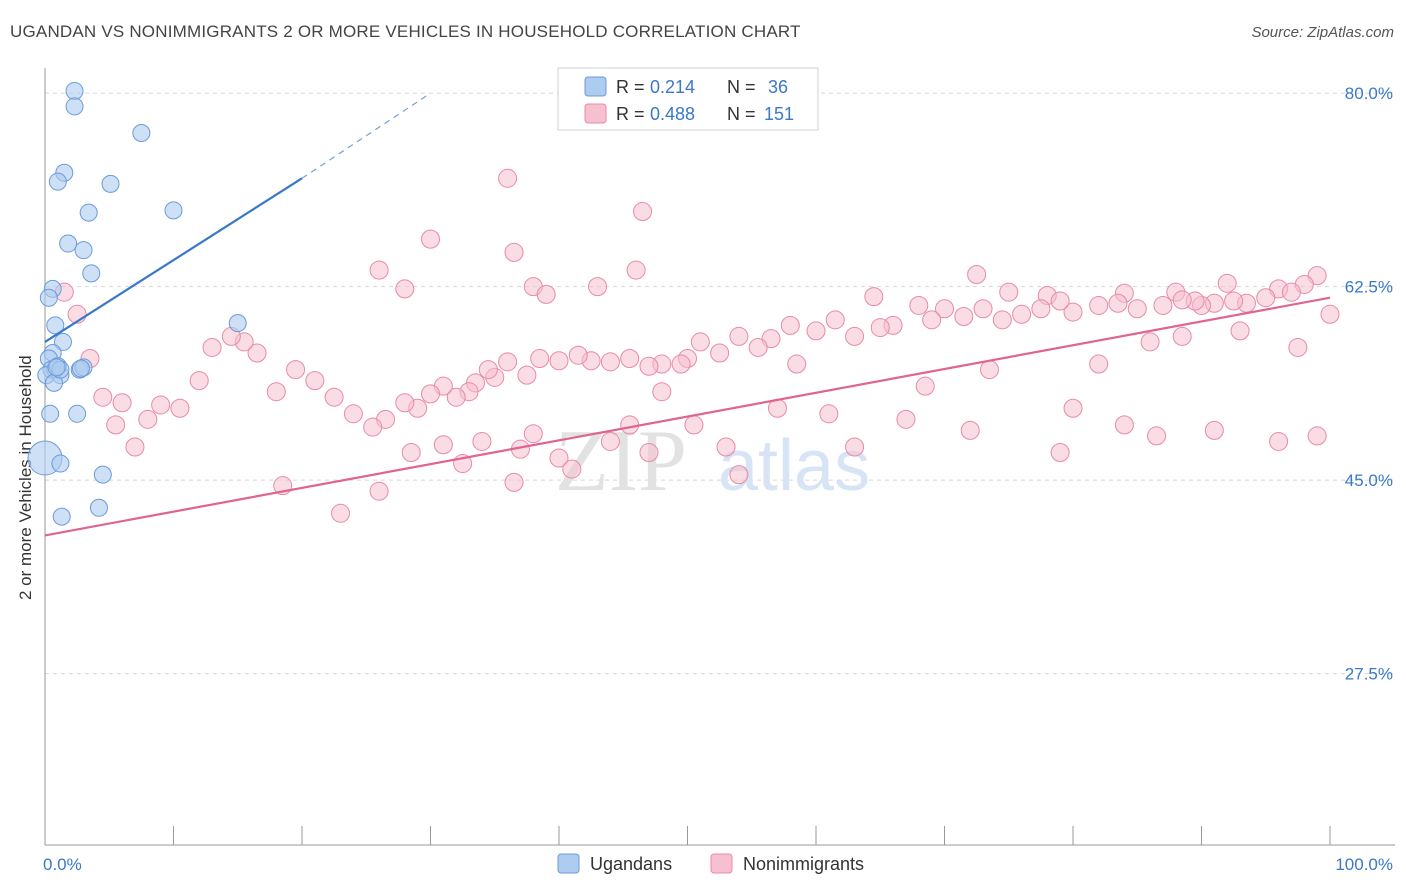  Describe the element at coordinates (779, 114) in the screenshot. I see `stats-n-value-2: 151` at that location.